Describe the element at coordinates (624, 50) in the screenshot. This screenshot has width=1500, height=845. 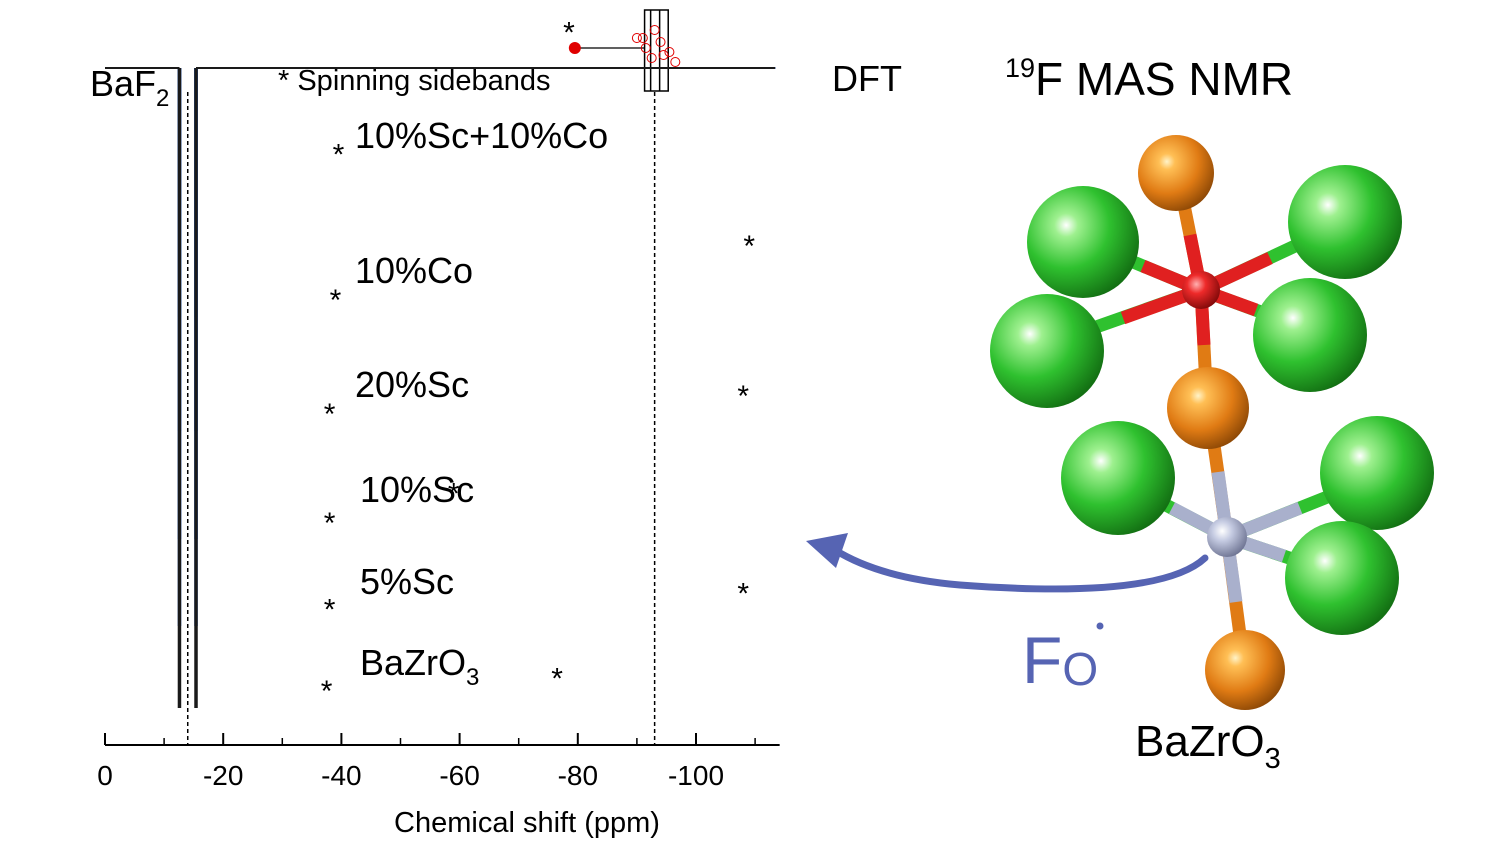
I see `dft-marker` at that location.